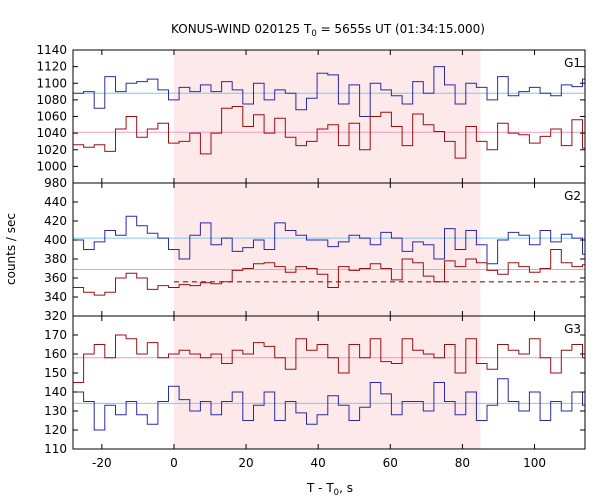 The width and height of the screenshot is (600, 500). What do you see at coordinates (51, 117) in the screenshot?
I see `y-tick-label: 1060` at bounding box center [51, 117].